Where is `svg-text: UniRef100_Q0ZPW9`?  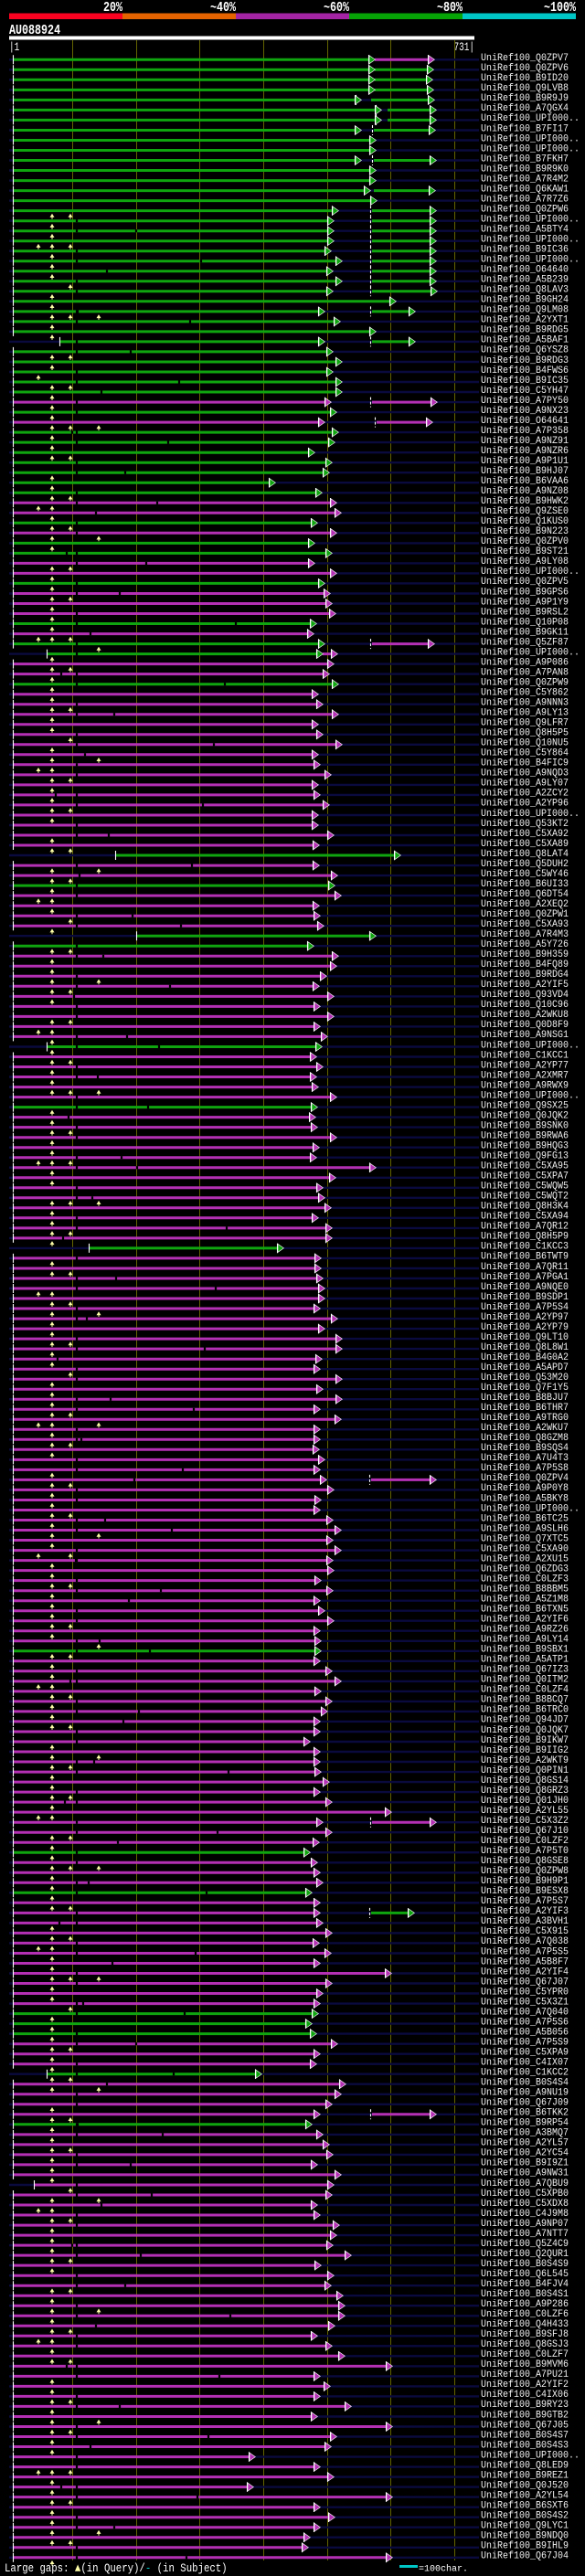 svg-text: UniRef100_Q0ZPW9 is located at coordinates (525, 683).